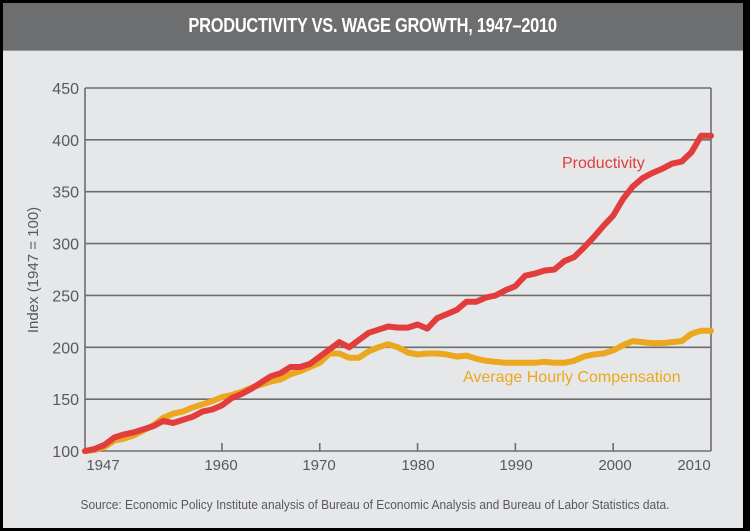 Image resolution: width=750 pixels, height=531 pixels. Describe the element at coordinates (65, 348) in the screenshot. I see `y-tick-label: 200` at that location.